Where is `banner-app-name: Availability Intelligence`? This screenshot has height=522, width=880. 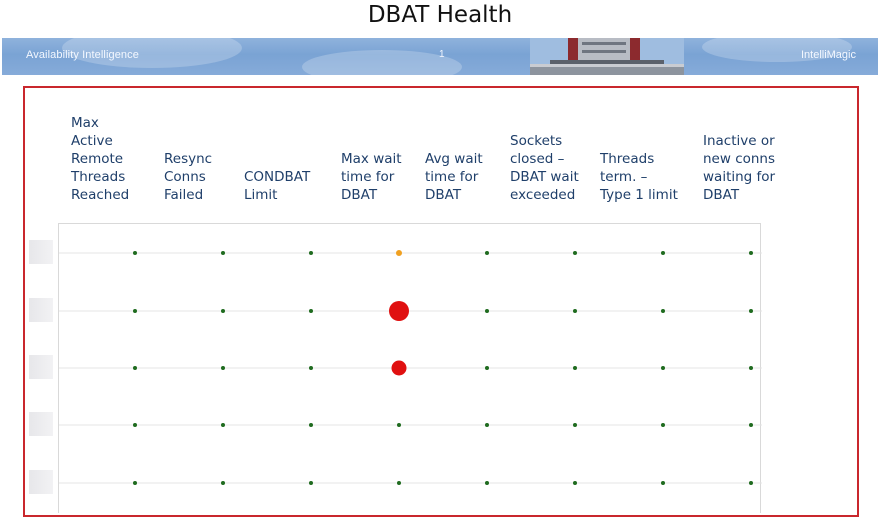
banner-app-name: Availability Intelligence is located at coordinates (82, 55).